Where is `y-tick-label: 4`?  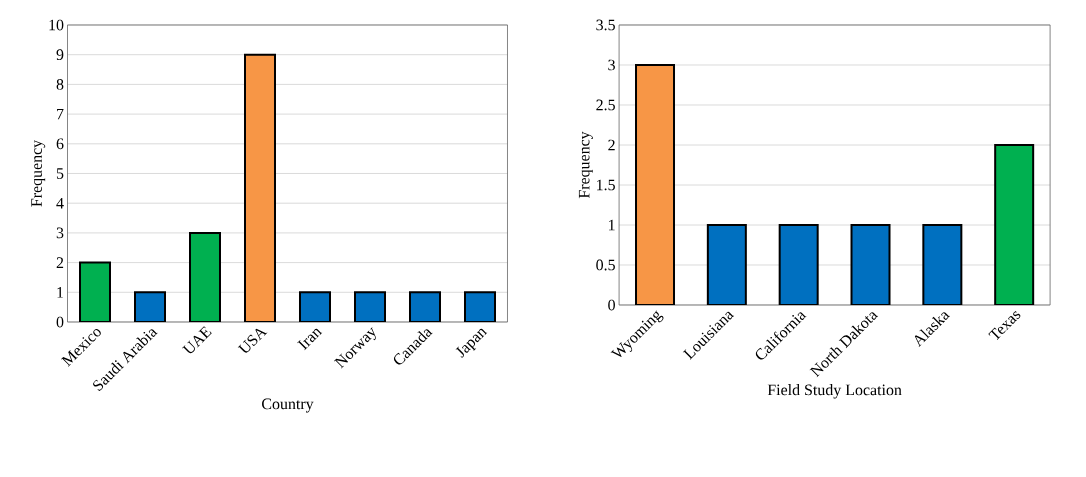 y-tick-label: 4 is located at coordinates (60, 203).